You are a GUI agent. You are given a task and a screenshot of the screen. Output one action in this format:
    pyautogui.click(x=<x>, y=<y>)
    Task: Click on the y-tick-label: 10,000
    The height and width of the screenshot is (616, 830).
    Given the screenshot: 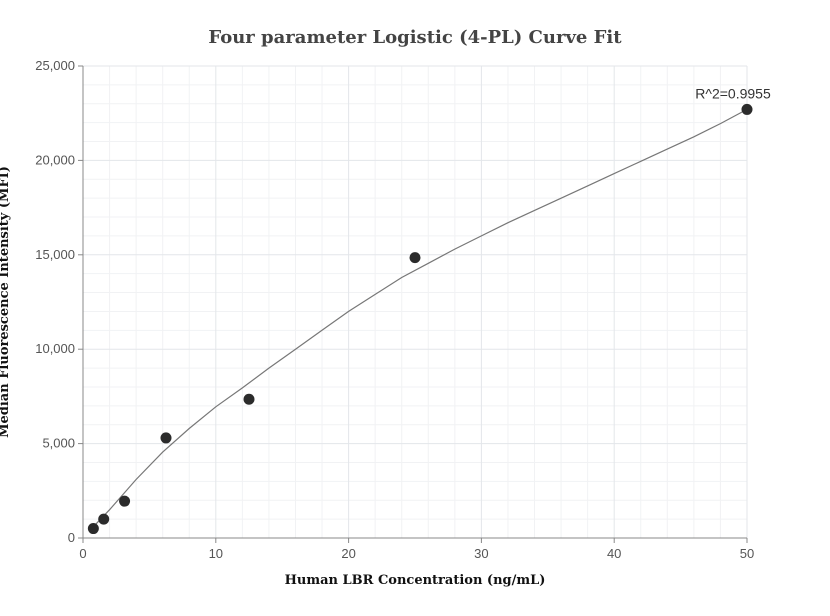 What is the action you would take?
    pyautogui.click(x=55, y=348)
    